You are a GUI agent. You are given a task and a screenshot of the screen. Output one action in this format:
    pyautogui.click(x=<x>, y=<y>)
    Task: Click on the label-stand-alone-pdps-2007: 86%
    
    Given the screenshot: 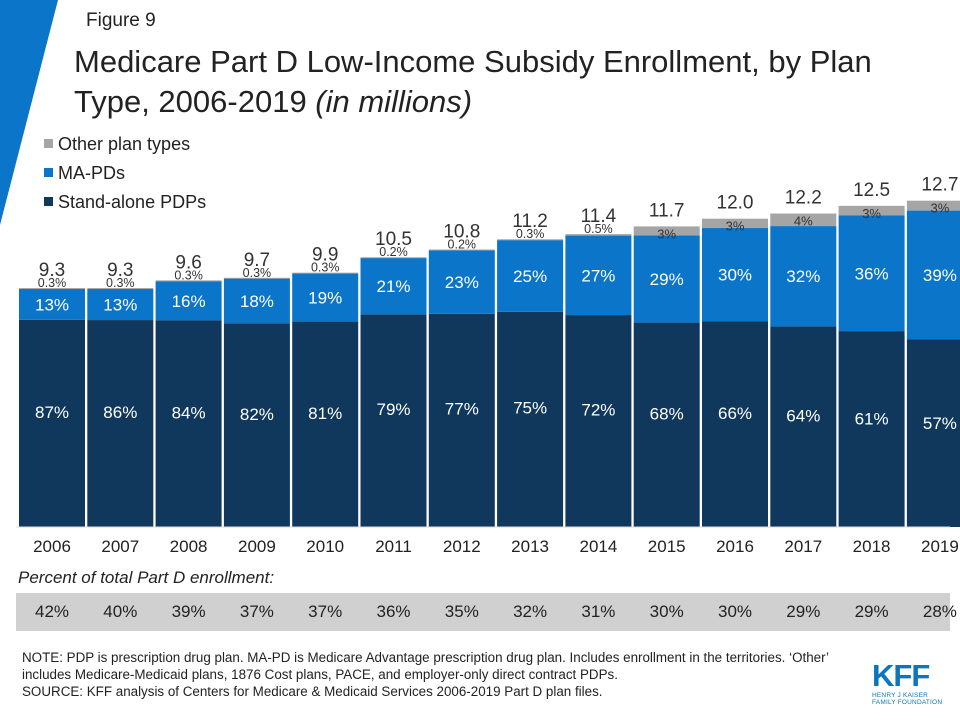 What is the action you would take?
    pyautogui.click(x=120, y=412)
    